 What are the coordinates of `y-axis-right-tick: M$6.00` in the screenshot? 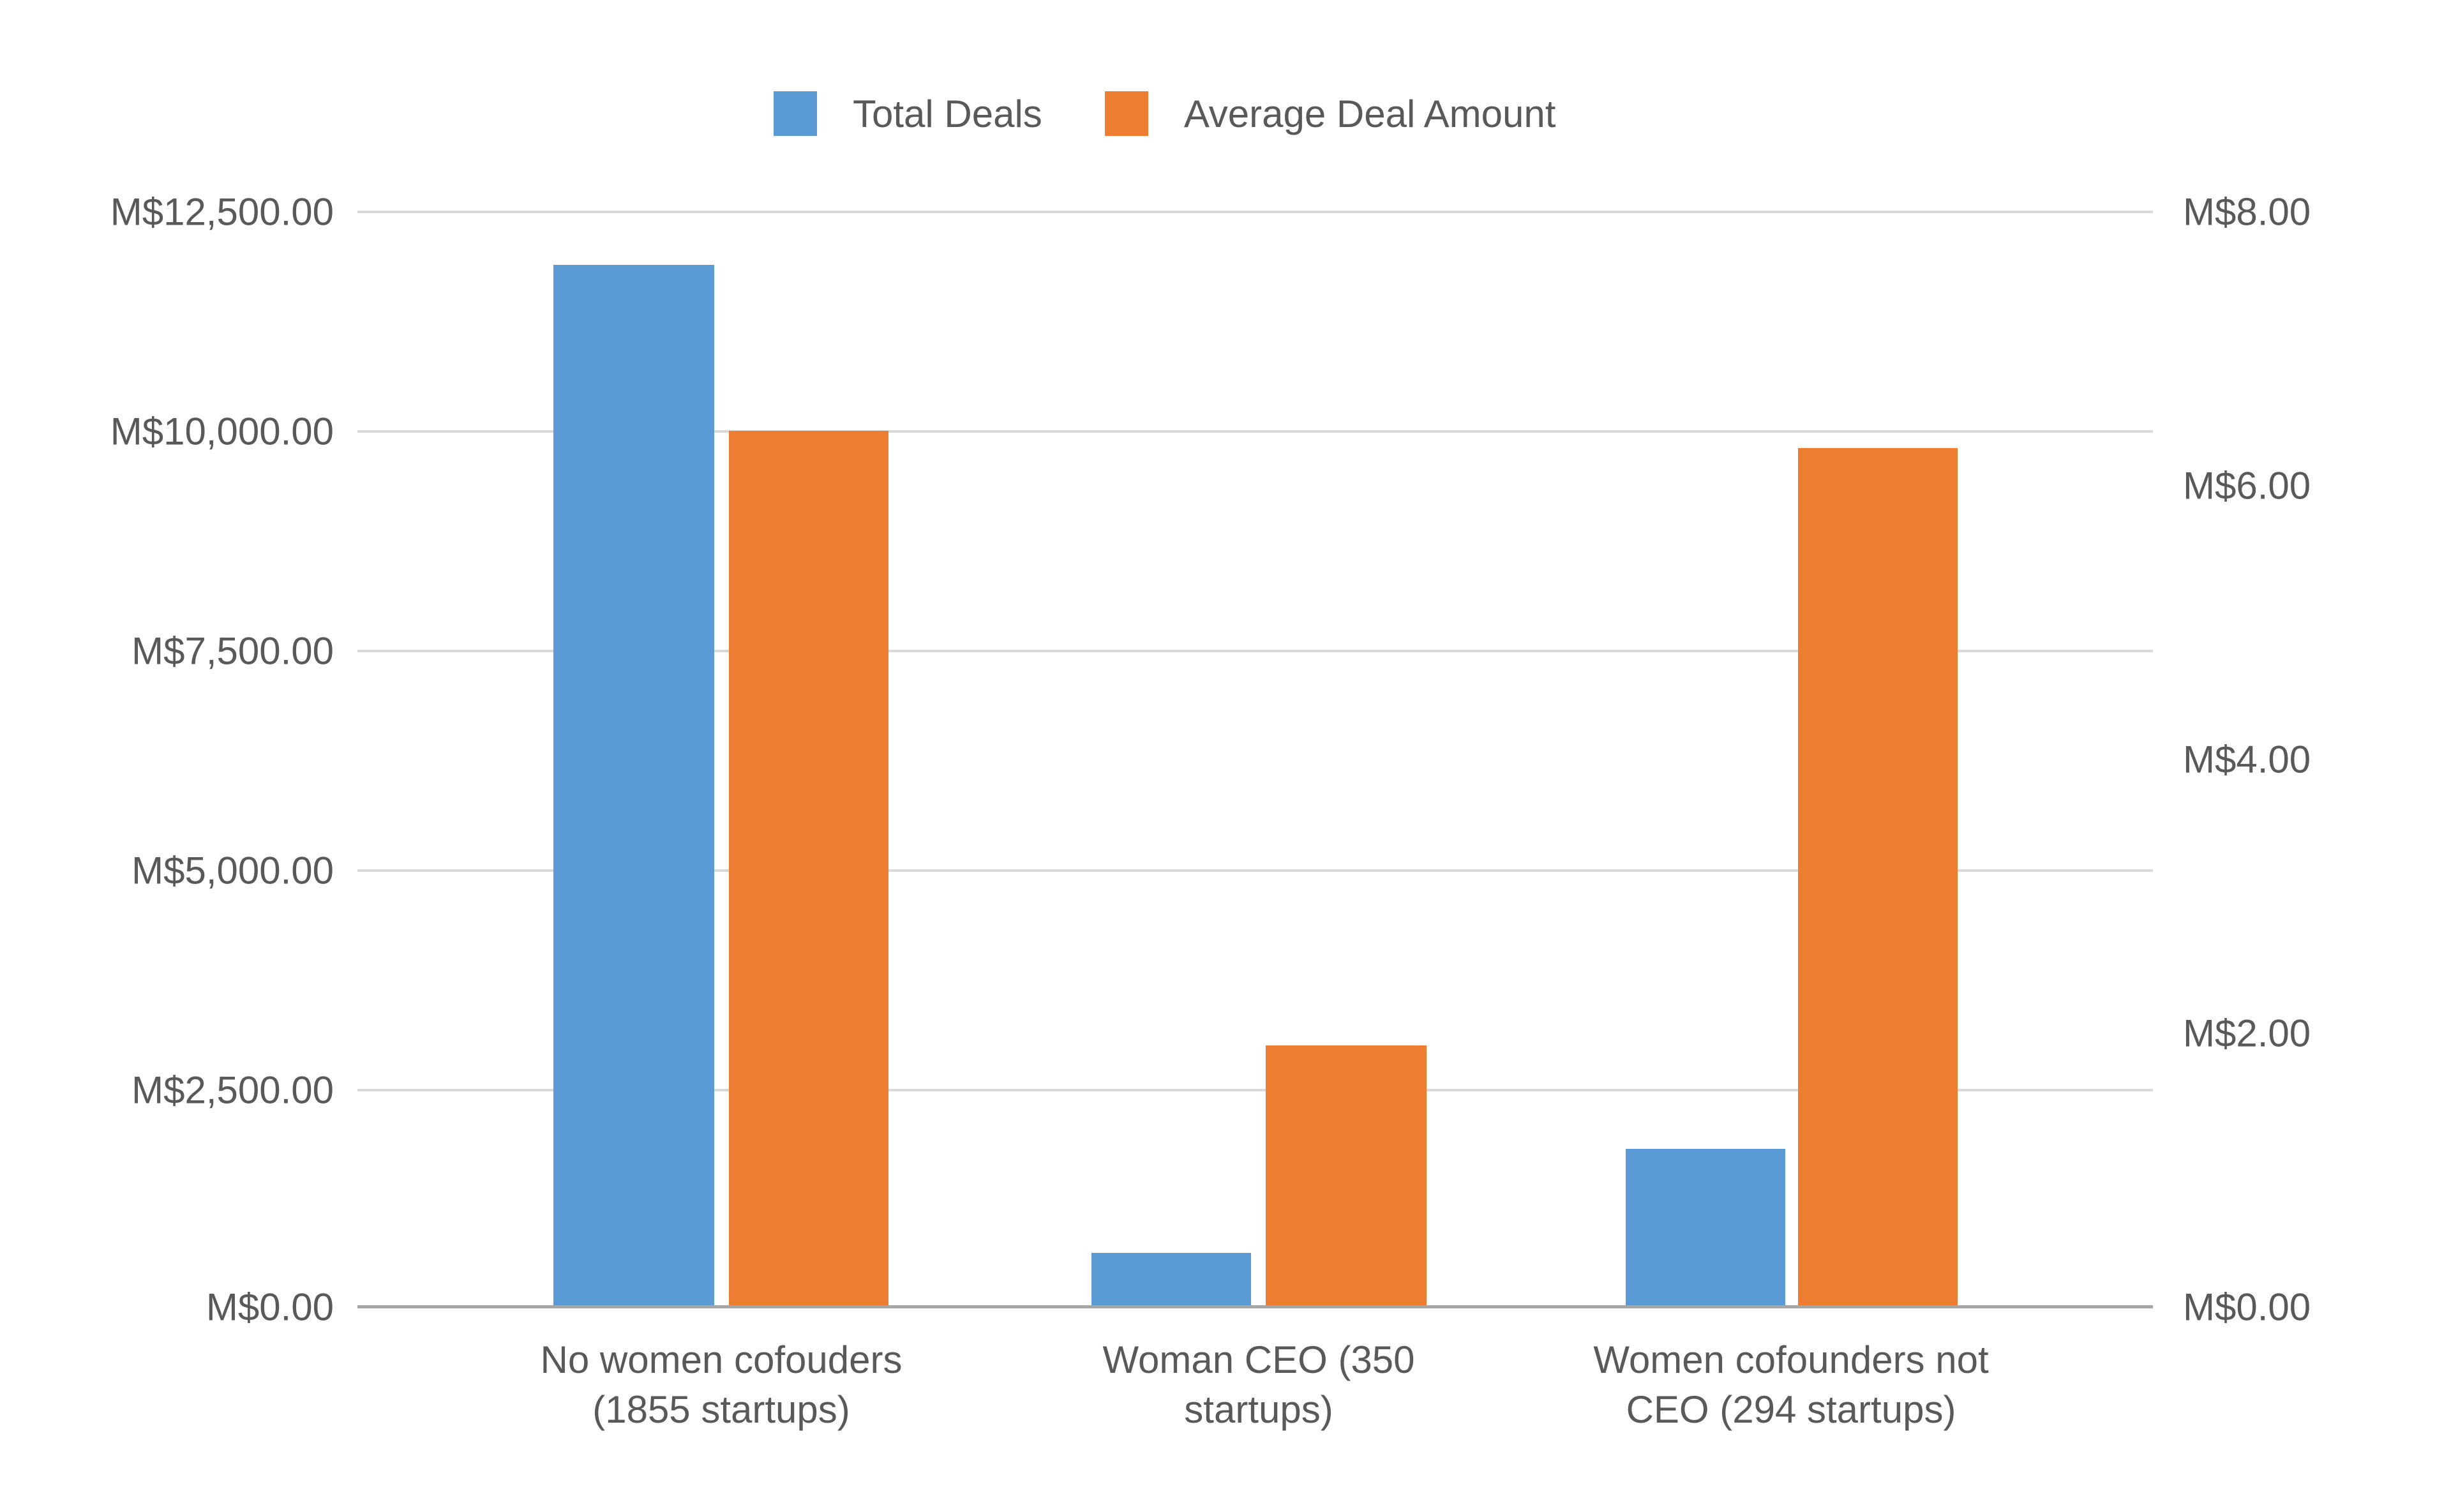 It's located at (2247, 485).